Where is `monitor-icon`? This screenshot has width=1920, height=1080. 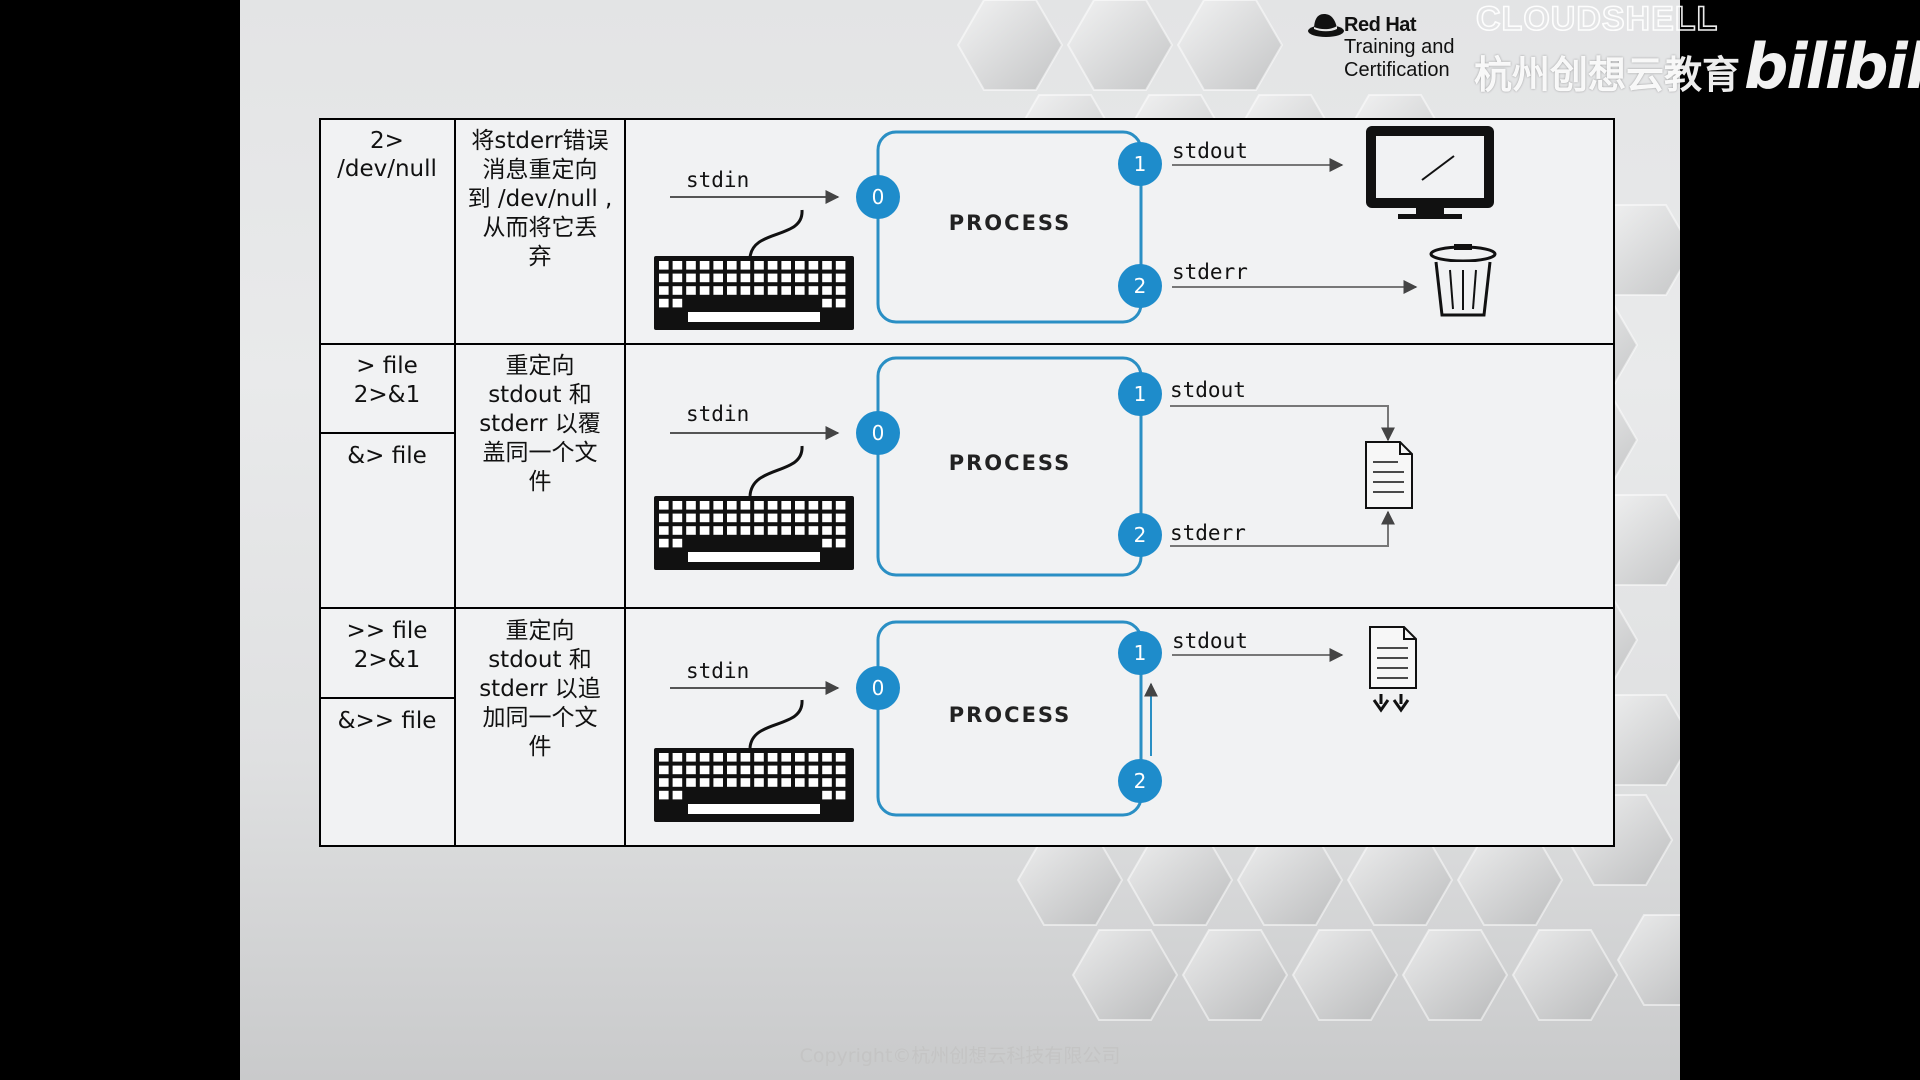
monitor-icon is located at coordinates (1430, 172).